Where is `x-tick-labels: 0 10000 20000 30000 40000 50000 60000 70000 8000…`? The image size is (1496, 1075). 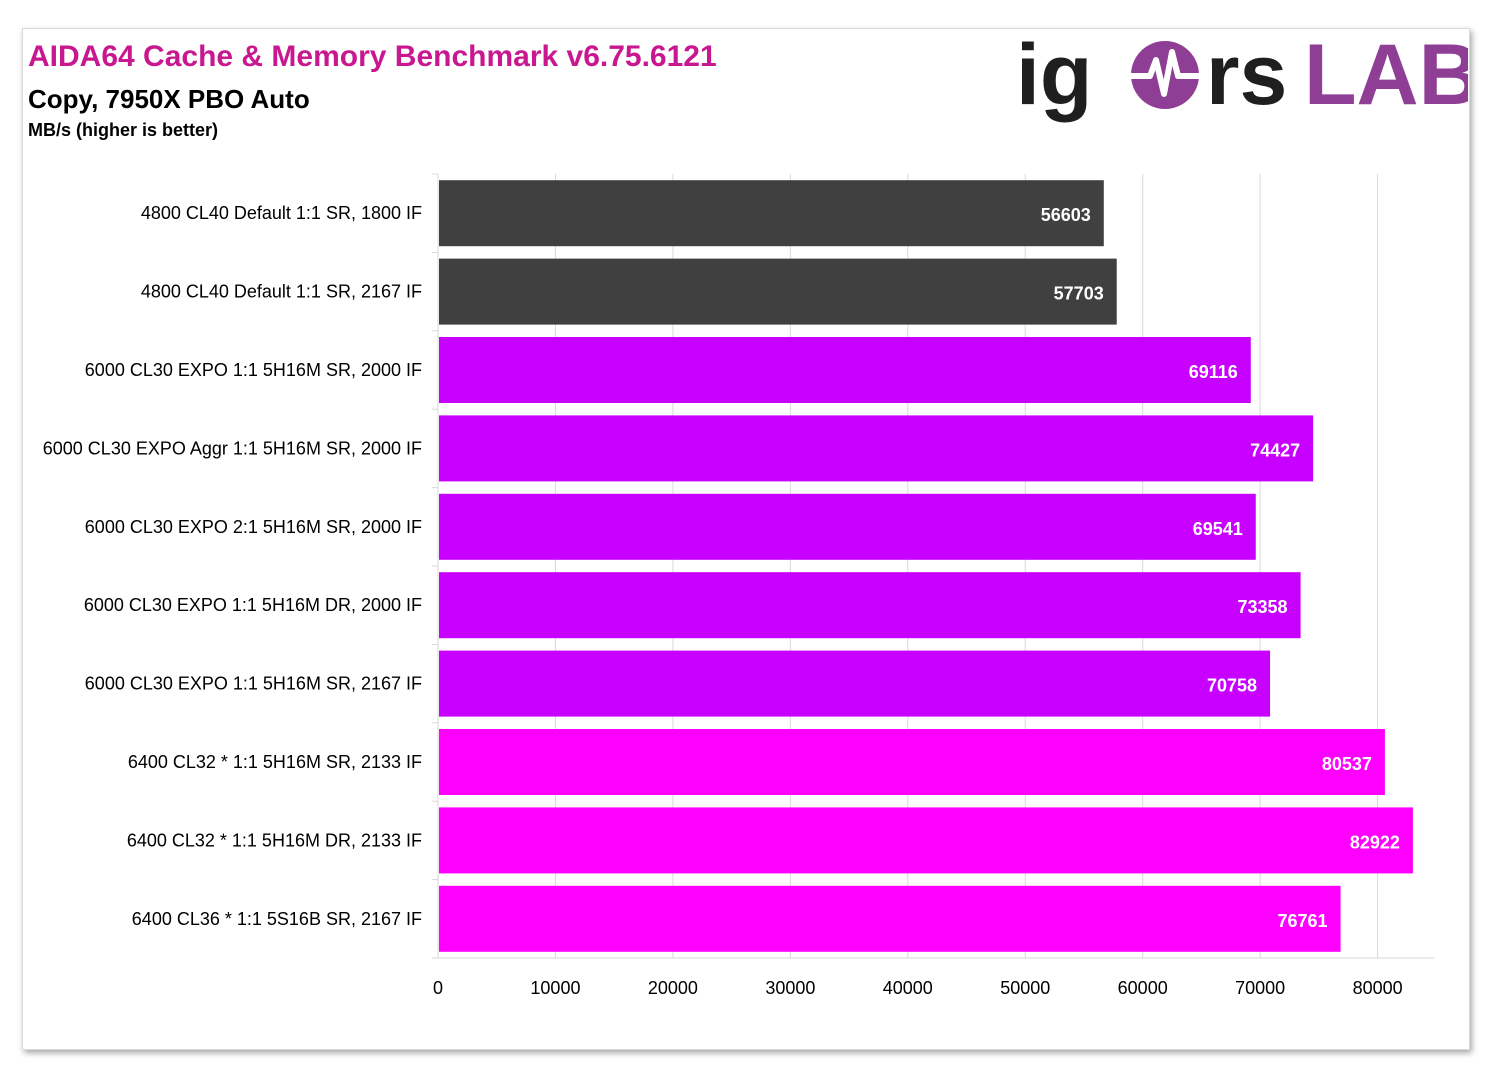 x-tick-labels: 0 10000 20000 30000 40000 50000 60000 70000 8000… is located at coordinates (918, 988).